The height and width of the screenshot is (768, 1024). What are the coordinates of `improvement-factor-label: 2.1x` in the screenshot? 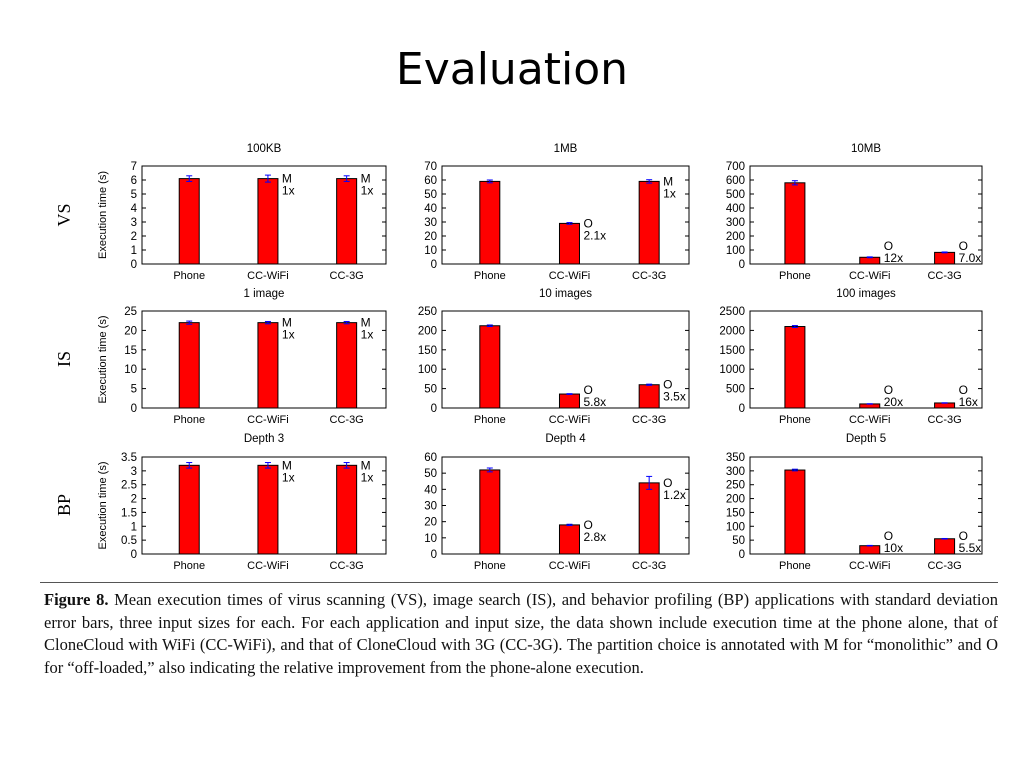 It's located at (594, 235).